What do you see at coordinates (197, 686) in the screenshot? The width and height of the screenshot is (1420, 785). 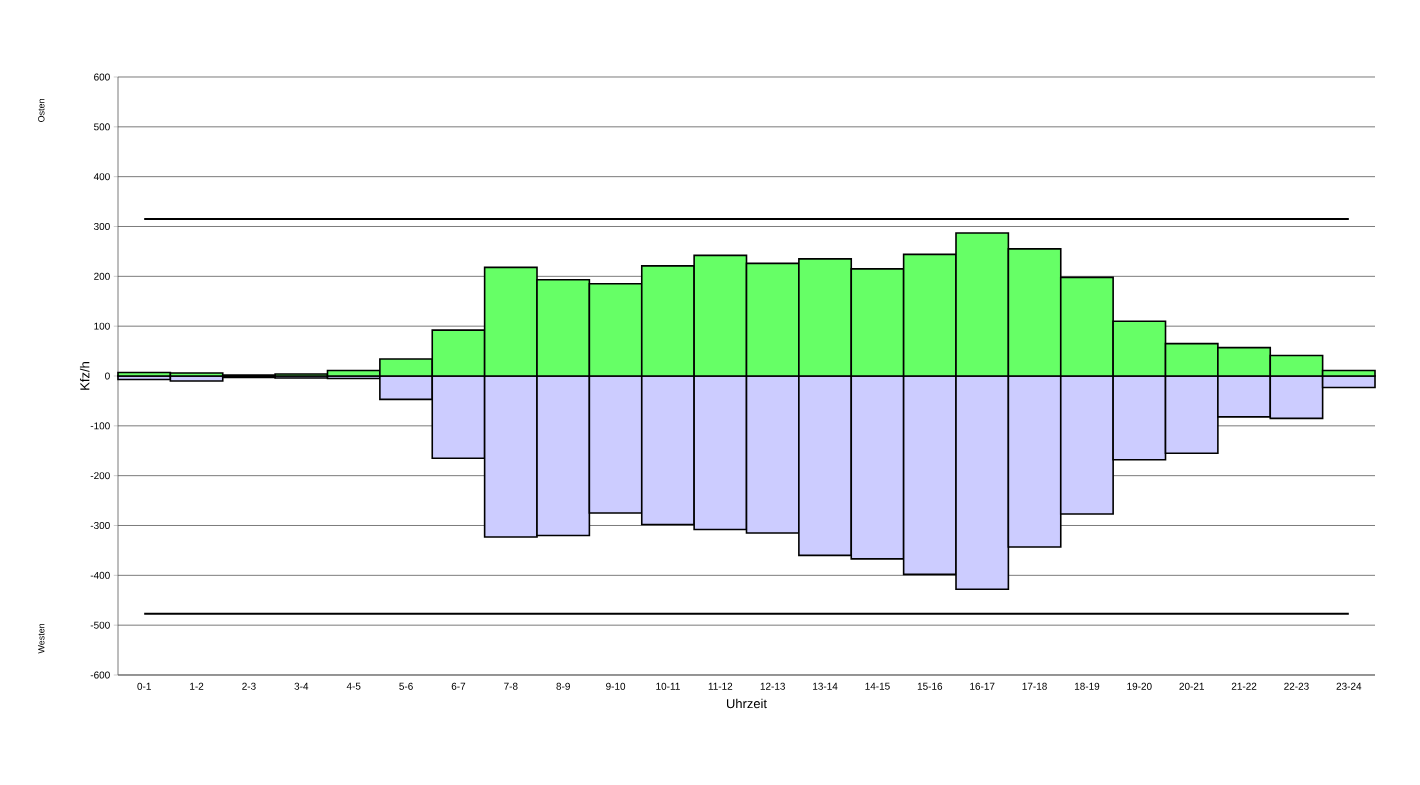 I see `x-tick-label: 1-2` at bounding box center [197, 686].